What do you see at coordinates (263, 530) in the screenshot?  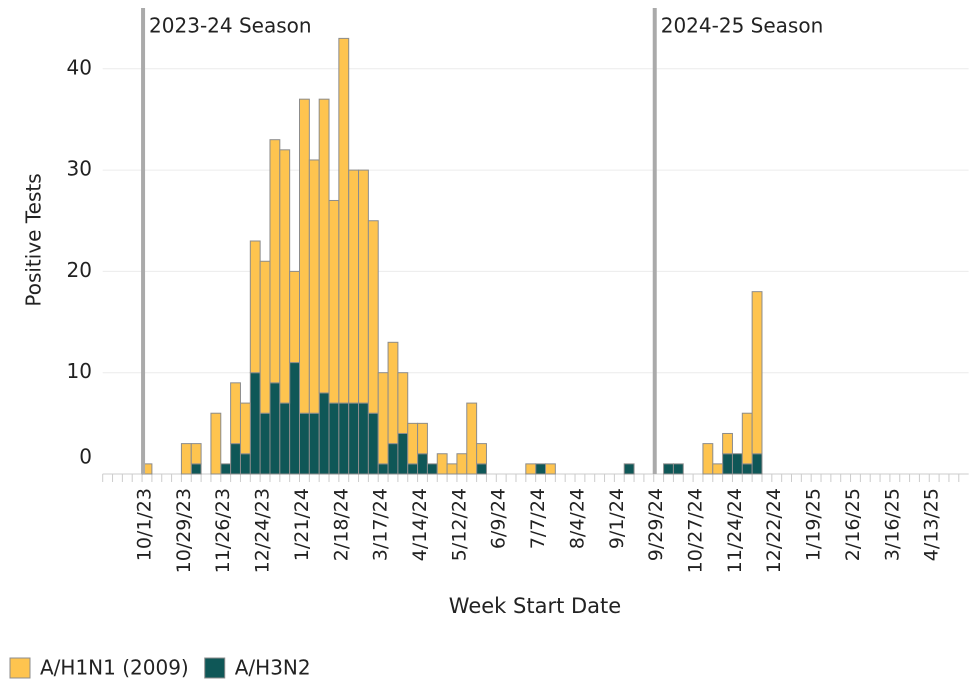 I see `x-tick-label: 12/24/23` at bounding box center [263, 530].